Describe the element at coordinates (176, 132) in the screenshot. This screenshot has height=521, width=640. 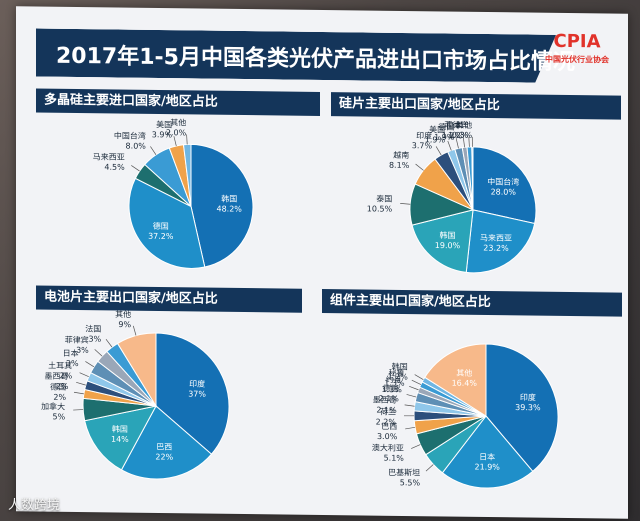
I see `slice-value: 2.0%` at that location.